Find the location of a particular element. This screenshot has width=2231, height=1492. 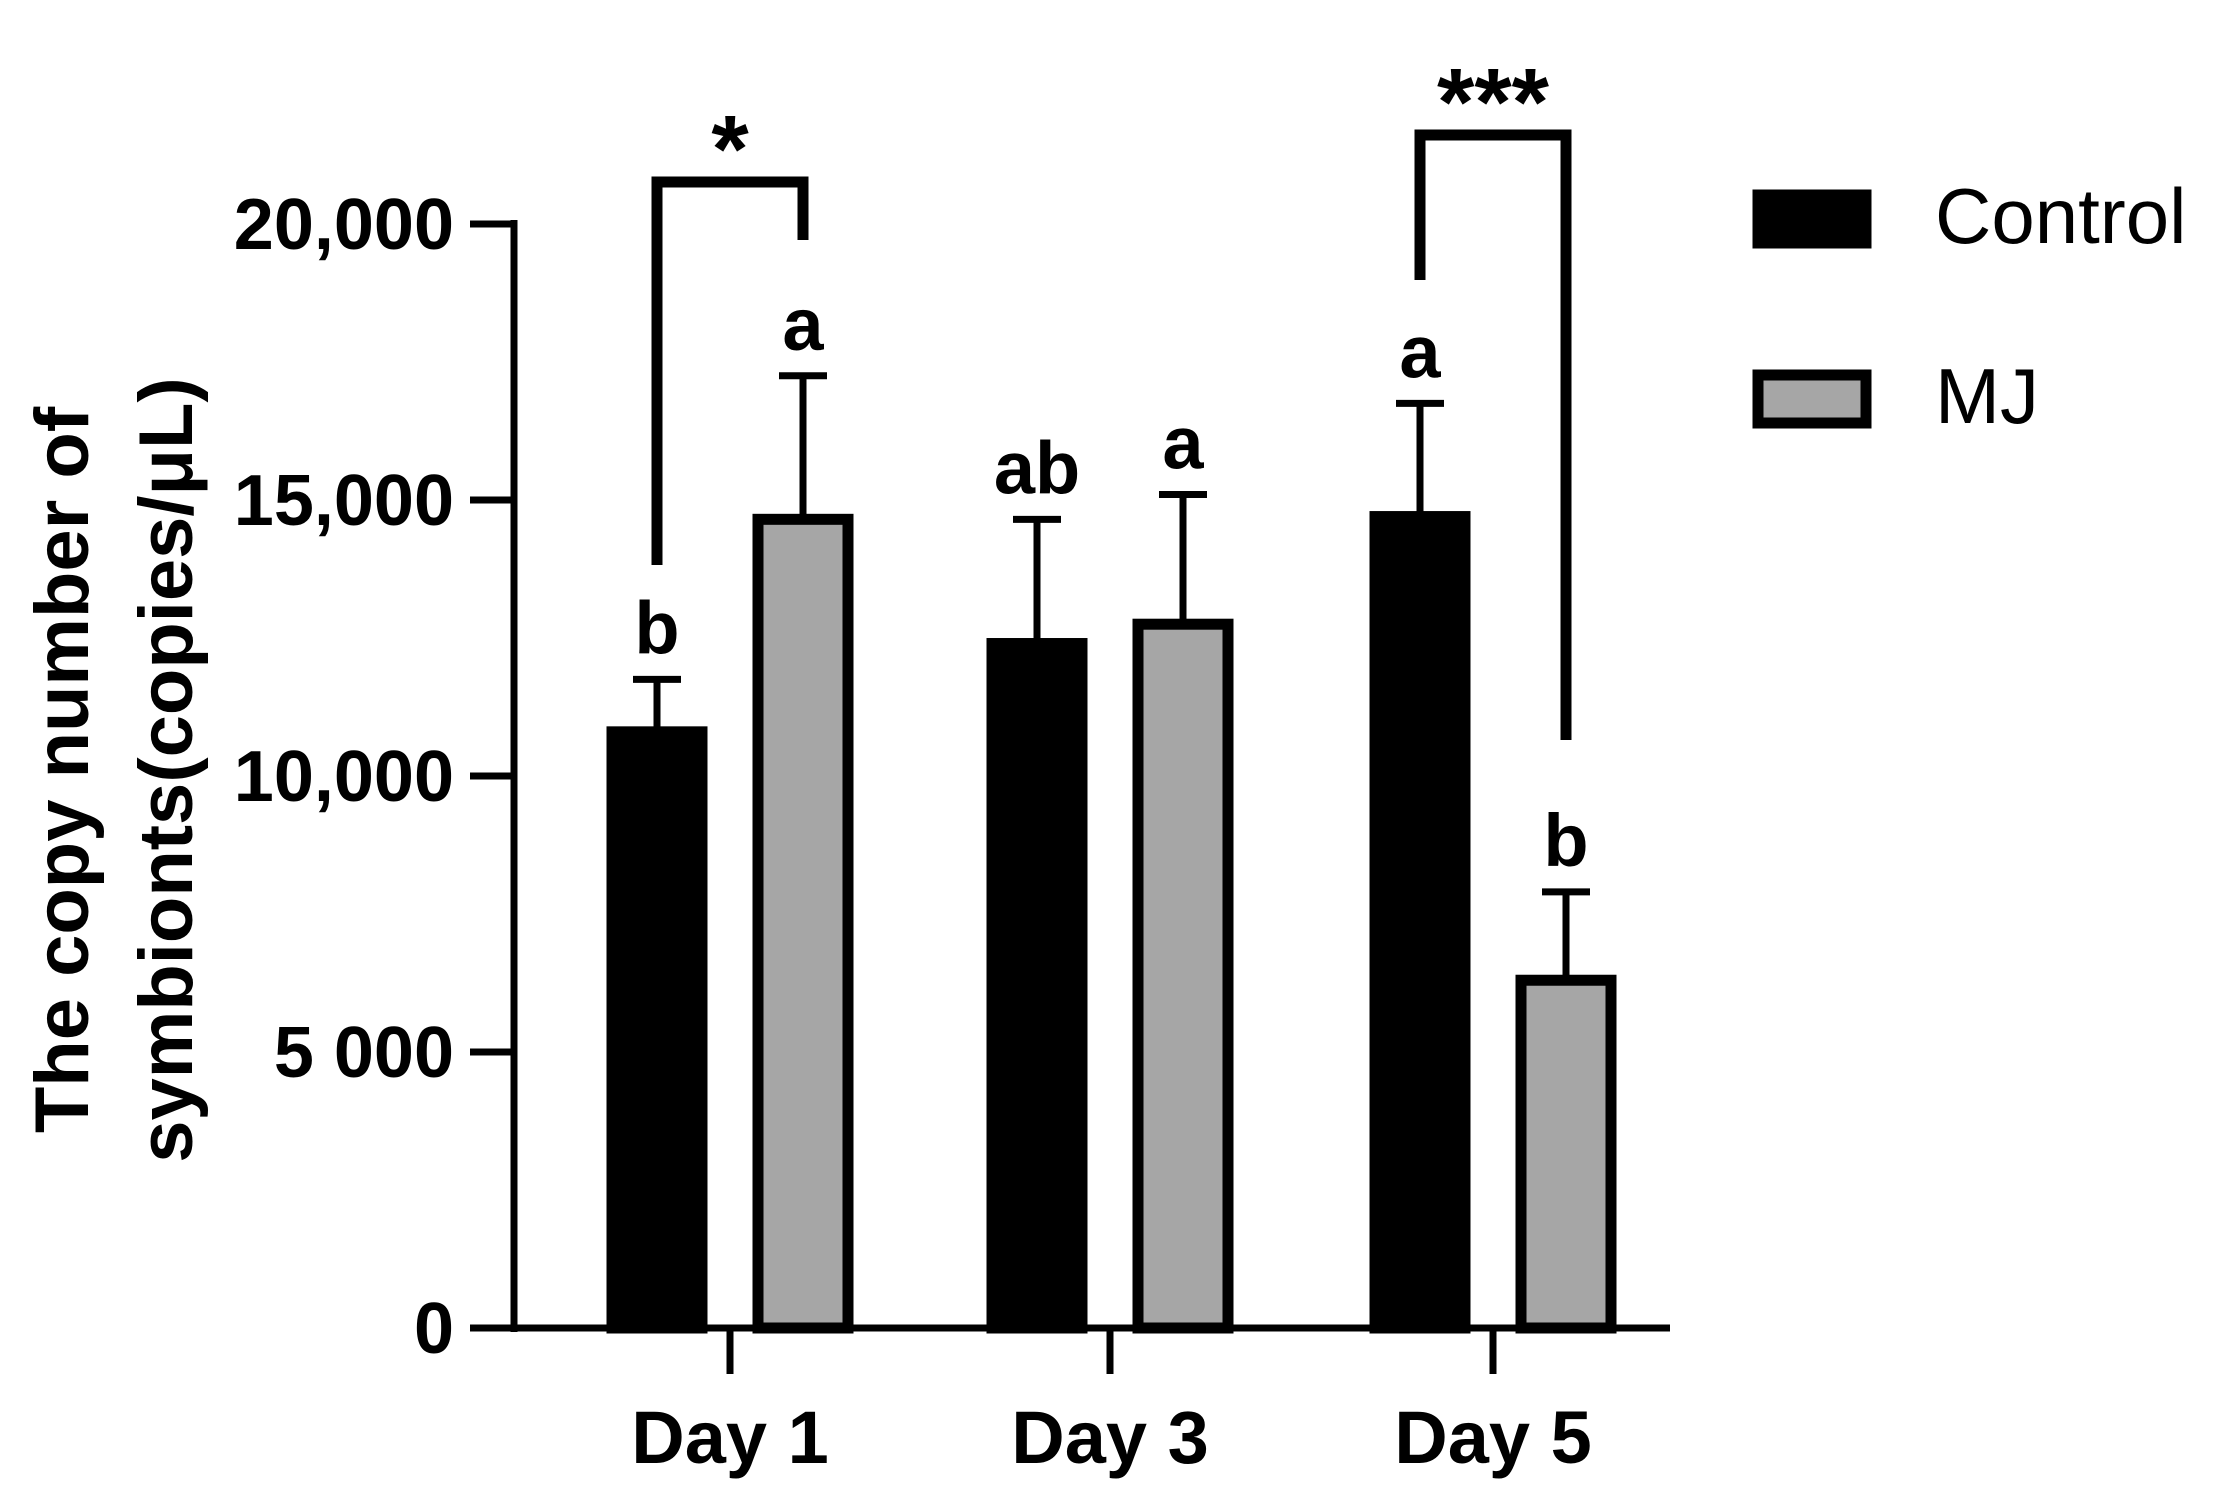

significance-stars: *** is located at coordinates (1493, 102).